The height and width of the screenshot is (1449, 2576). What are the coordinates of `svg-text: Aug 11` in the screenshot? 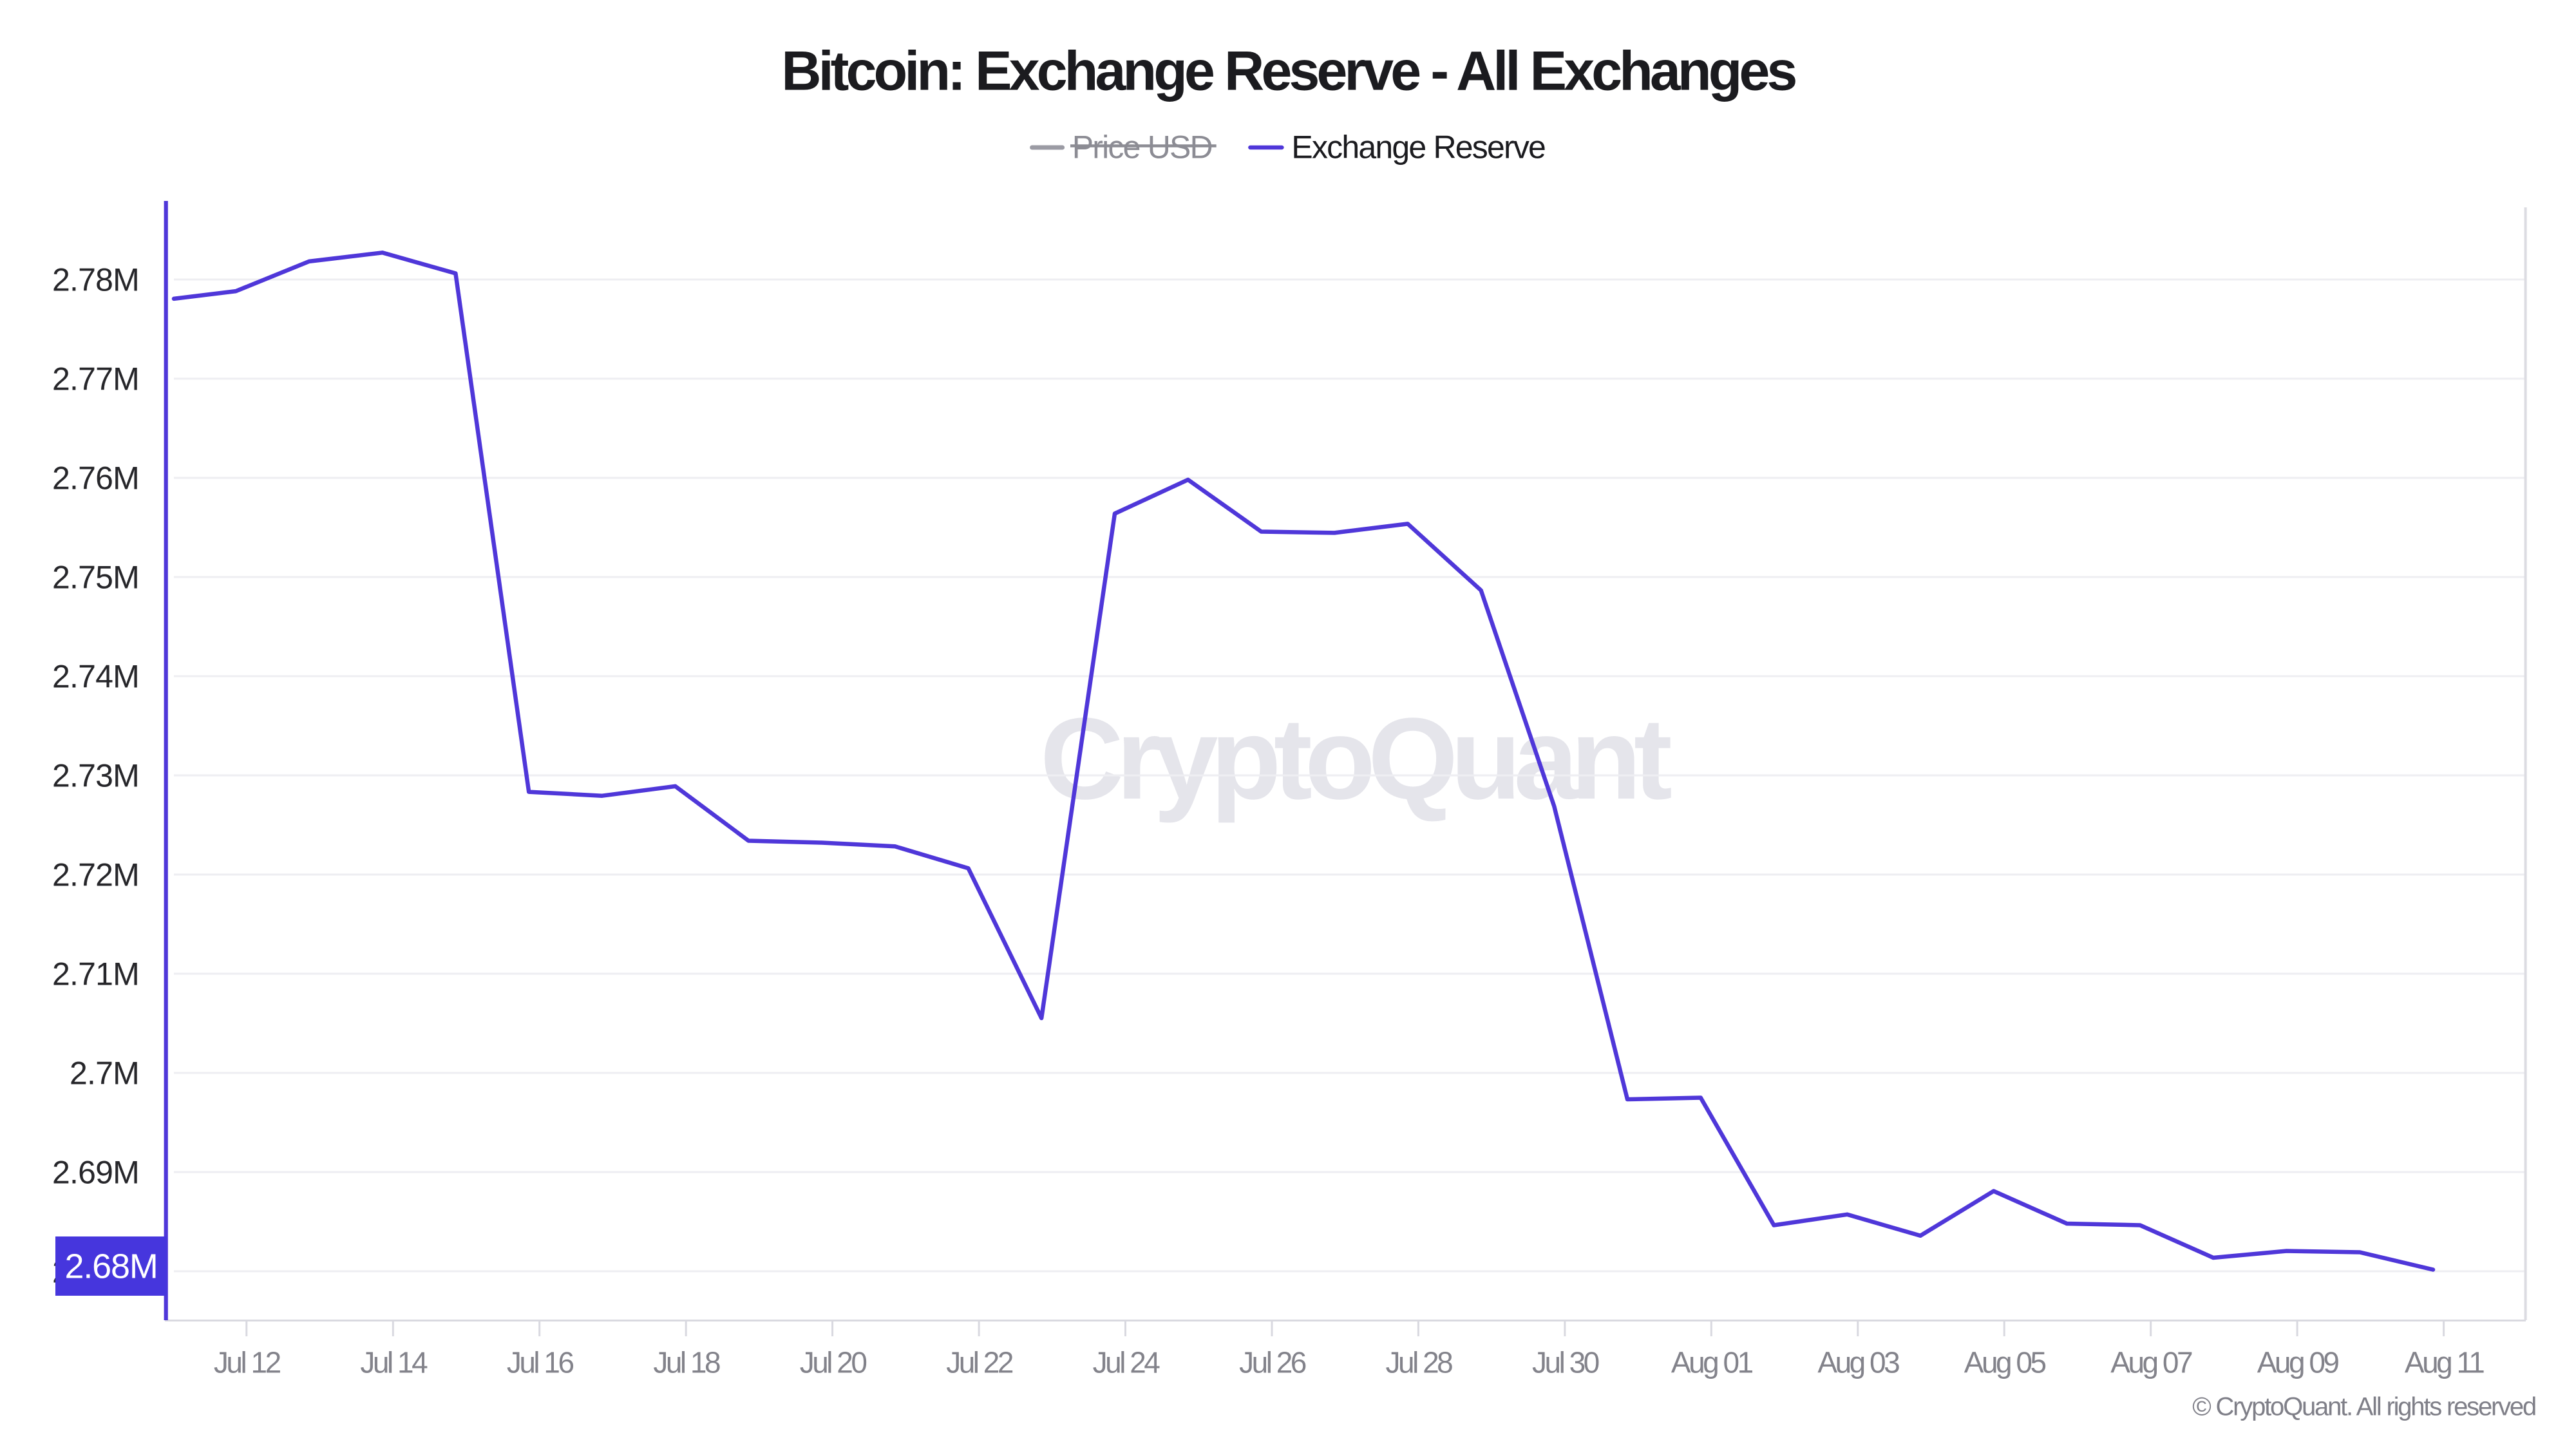 It's located at (2444, 1362).